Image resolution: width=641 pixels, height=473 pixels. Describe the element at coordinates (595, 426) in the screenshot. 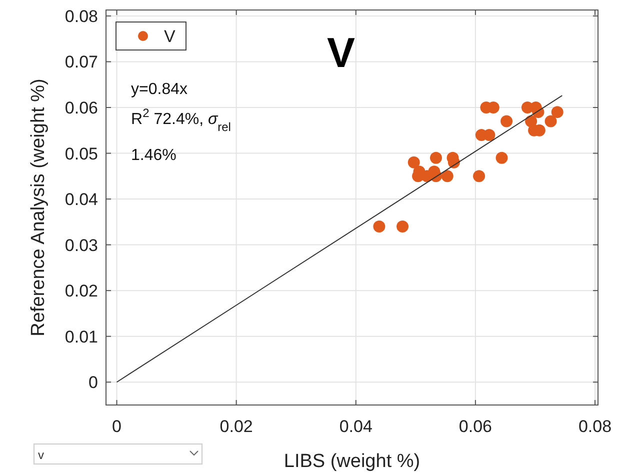

I see `x-tick-label: 0.08` at that location.